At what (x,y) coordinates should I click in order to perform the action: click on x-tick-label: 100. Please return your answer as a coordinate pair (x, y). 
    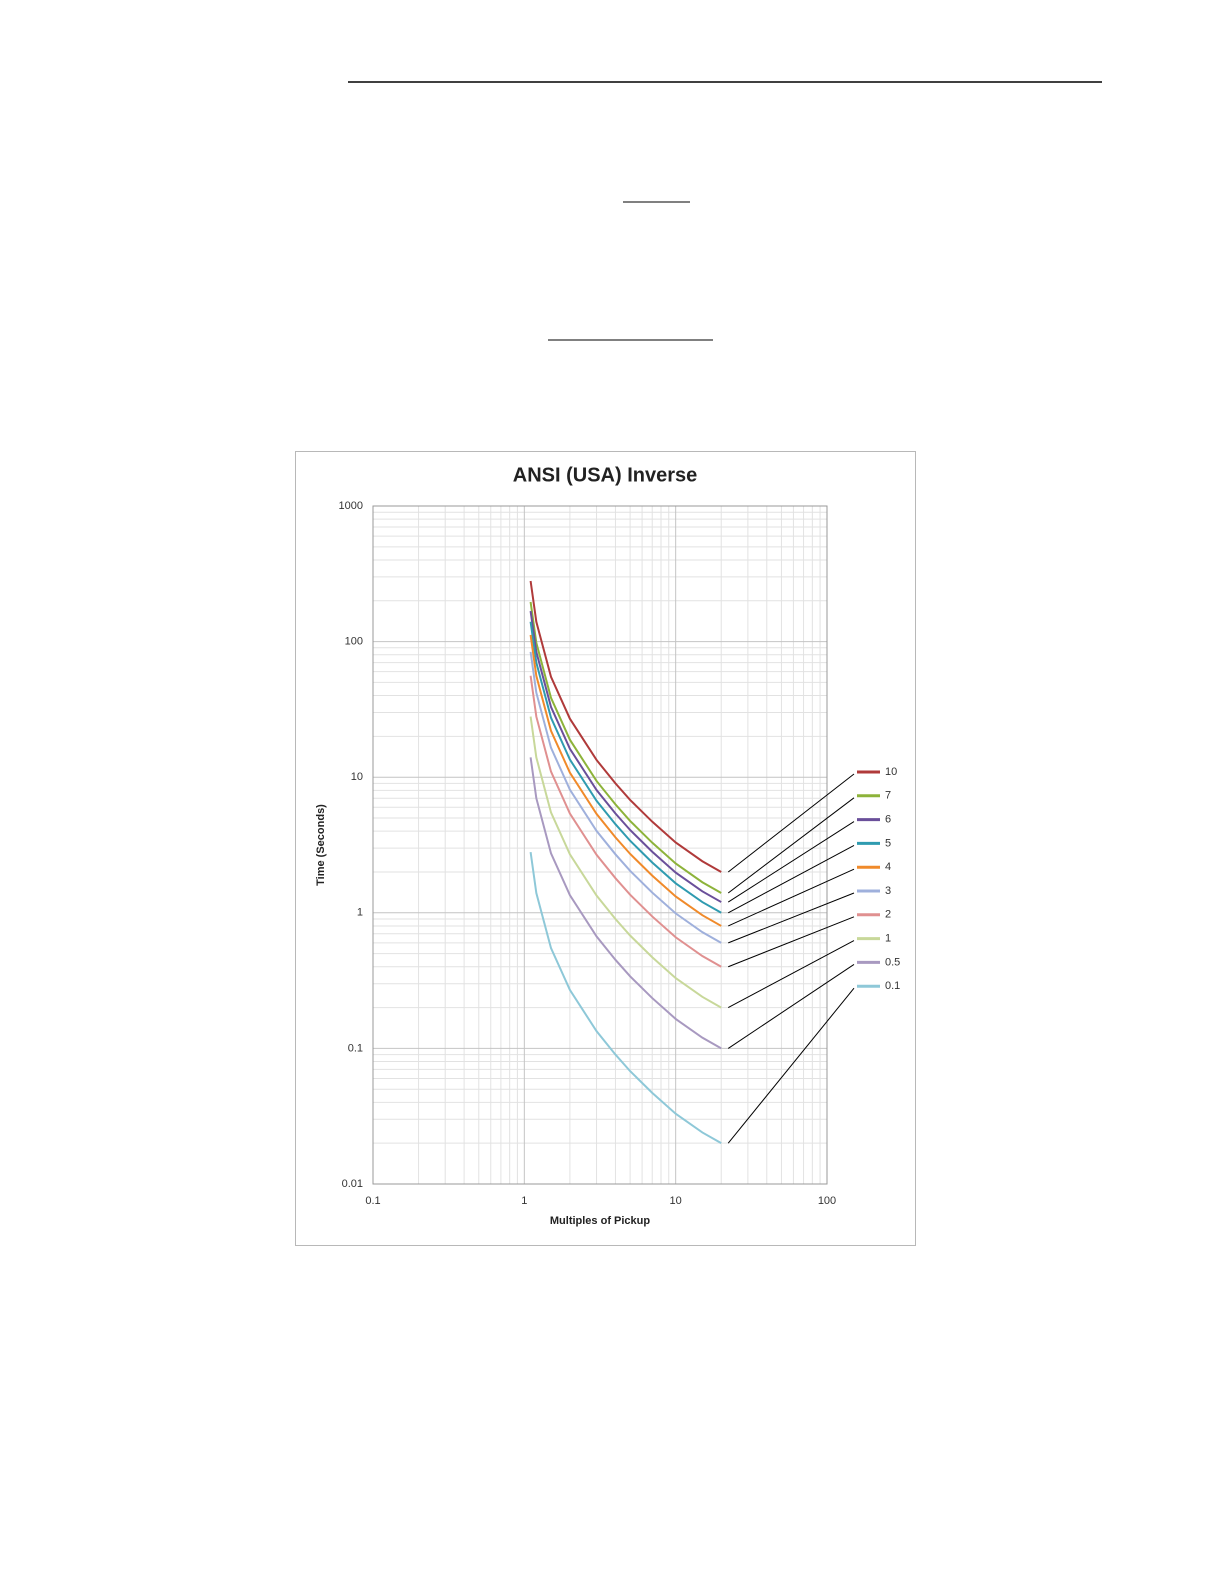
    Looking at the image, I should click on (827, 1201).